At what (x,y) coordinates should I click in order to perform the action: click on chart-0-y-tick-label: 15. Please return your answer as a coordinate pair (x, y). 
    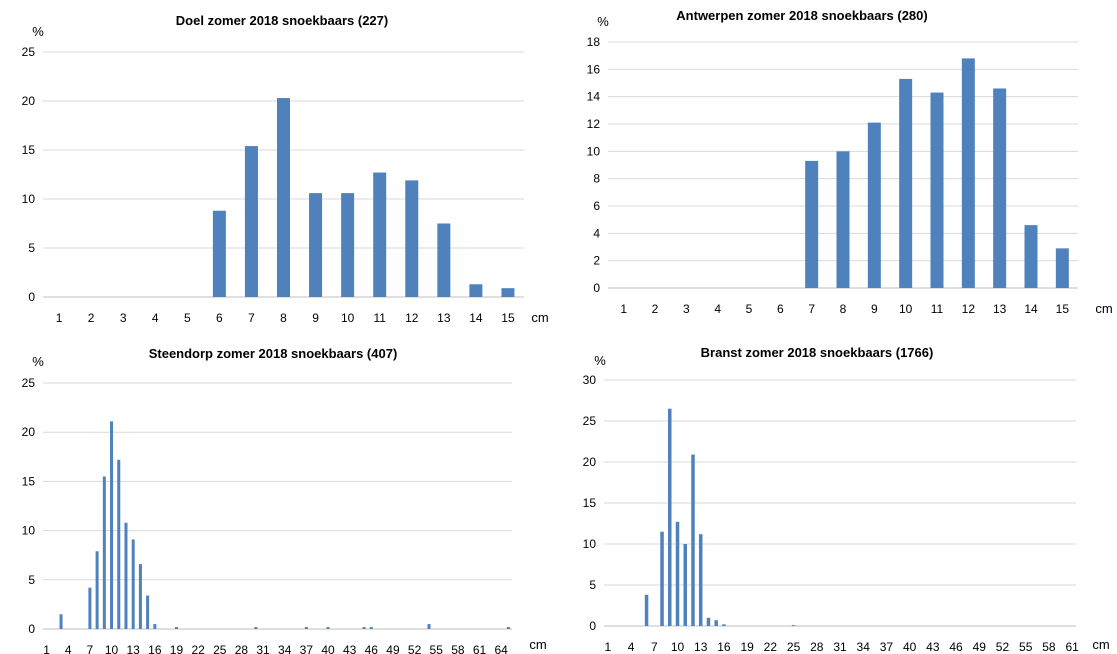
    Looking at the image, I should click on (29, 150).